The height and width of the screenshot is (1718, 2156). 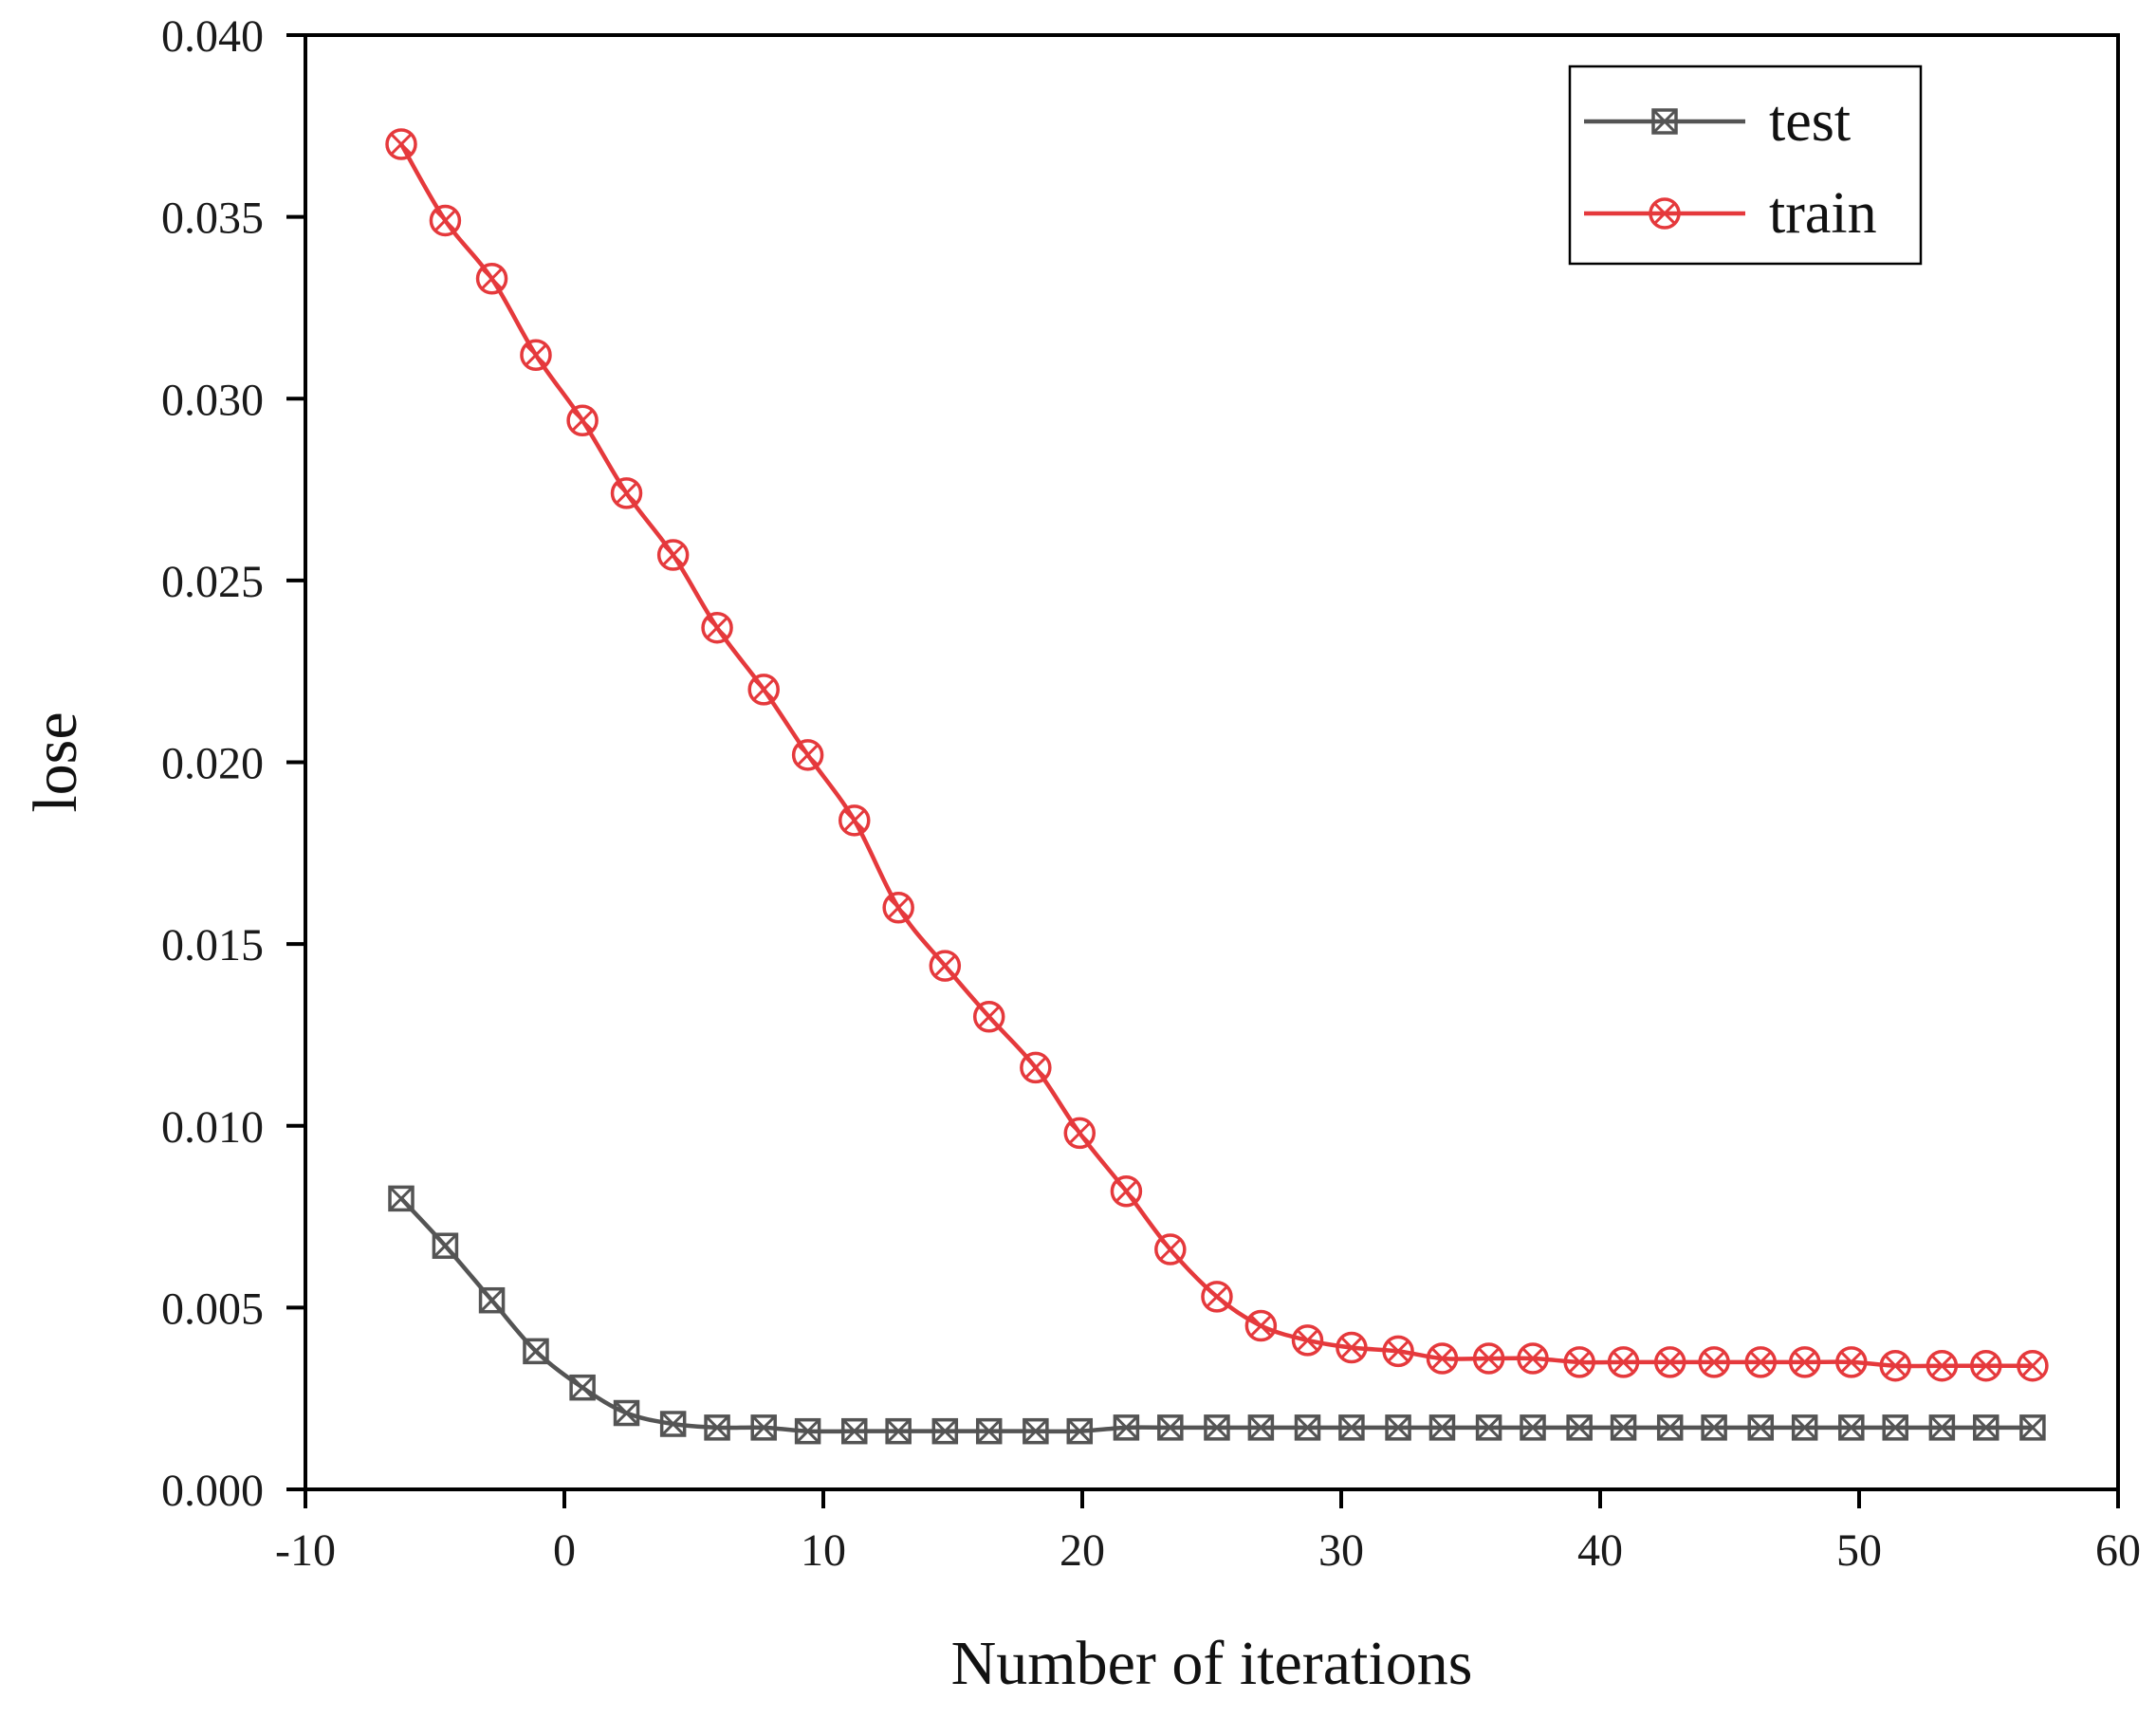 What do you see at coordinates (212, 945) in the screenshot?
I see `y-tick-label: 0.015` at bounding box center [212, 945].